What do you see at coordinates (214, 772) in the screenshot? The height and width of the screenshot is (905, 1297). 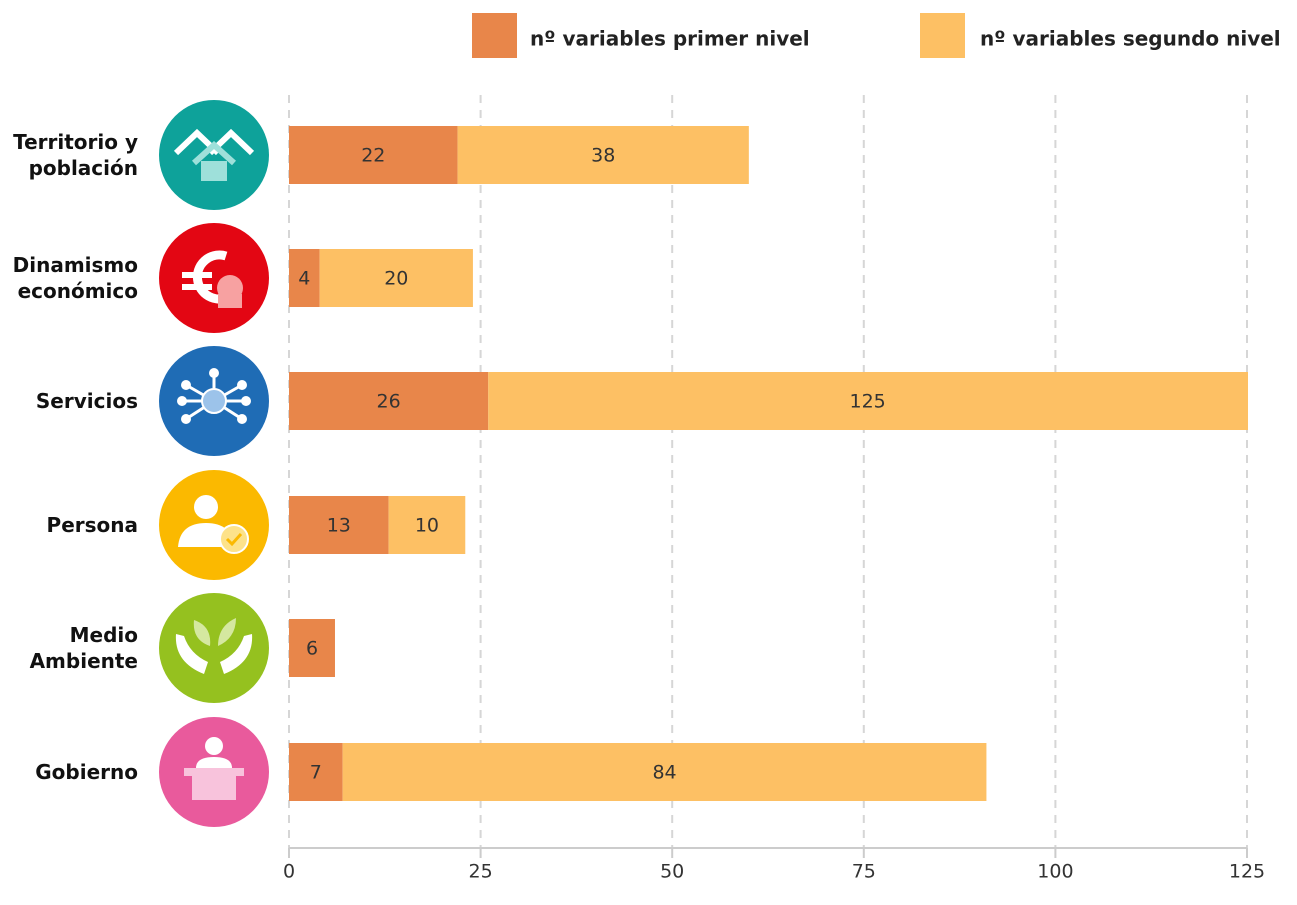 I see `icon-gobierno` at bounding box center [214, 772].